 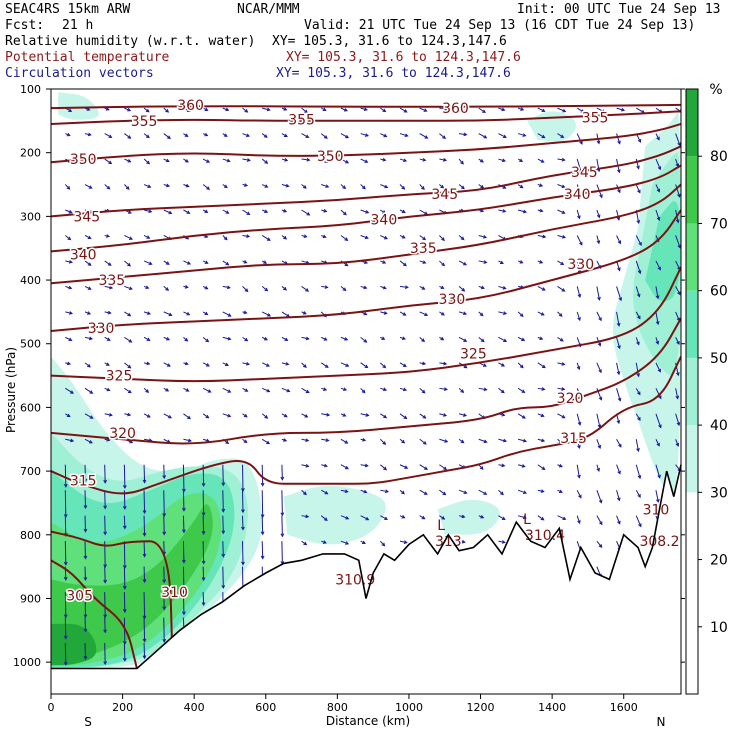 What do you see at coordinates (595, 119) in the screenshot?
I see `theta-label: 355` at bounding box center [595, 119].